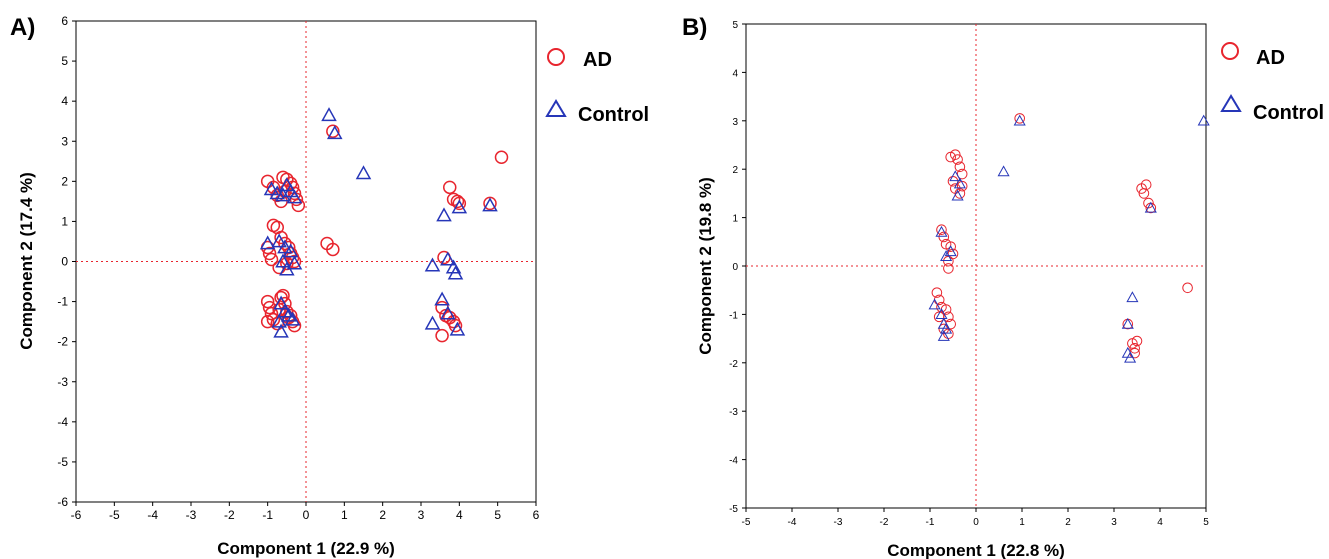  I want to click on y-tick-label: 5, so click(735, 25).